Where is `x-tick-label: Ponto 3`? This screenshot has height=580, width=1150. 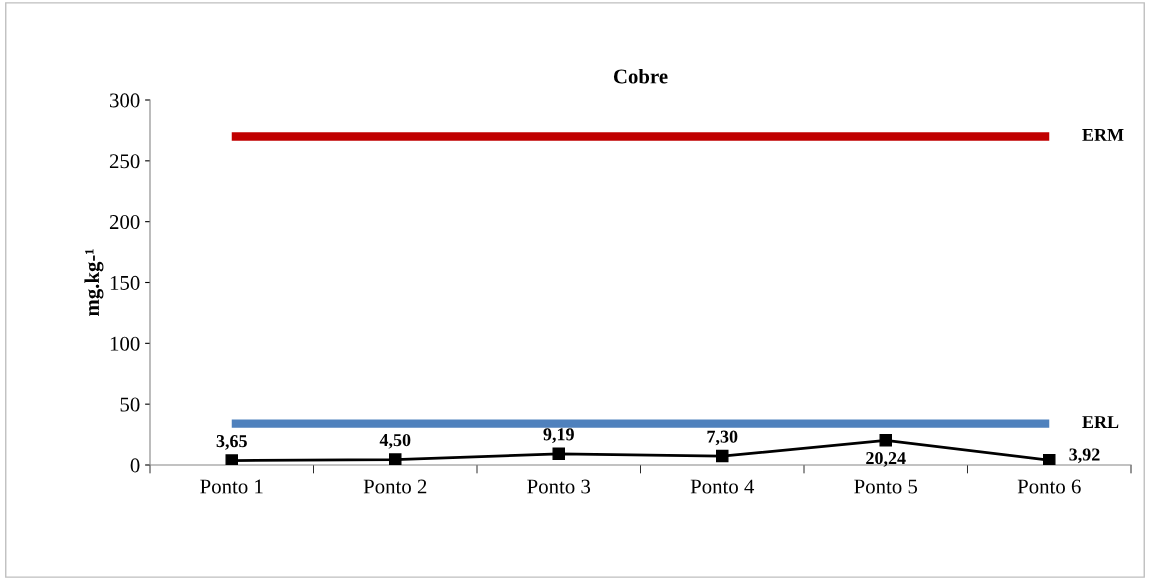
x-tick-label: Ponto 3 is located at coordinates (559, 486).